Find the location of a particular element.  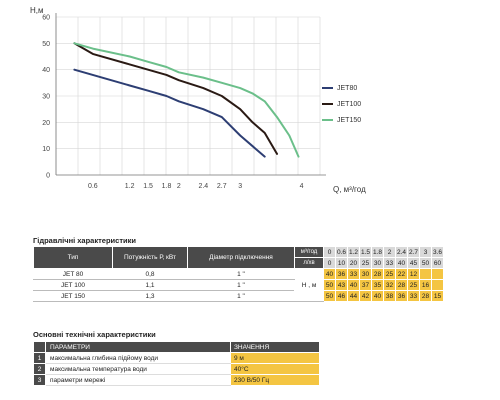

h-value: 38 is located at coordinates (389, 296).